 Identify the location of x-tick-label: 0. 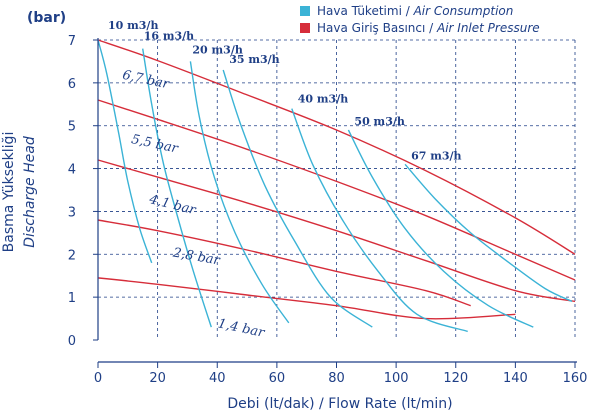
(98, 378).